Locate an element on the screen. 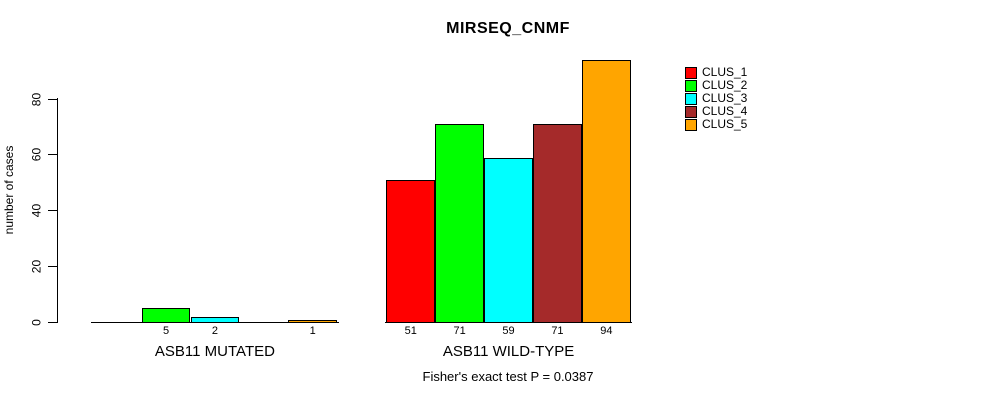 The height and width of the screenshot is (400, 990). y-tick-label: 20 is located at coordinates (36, 266).